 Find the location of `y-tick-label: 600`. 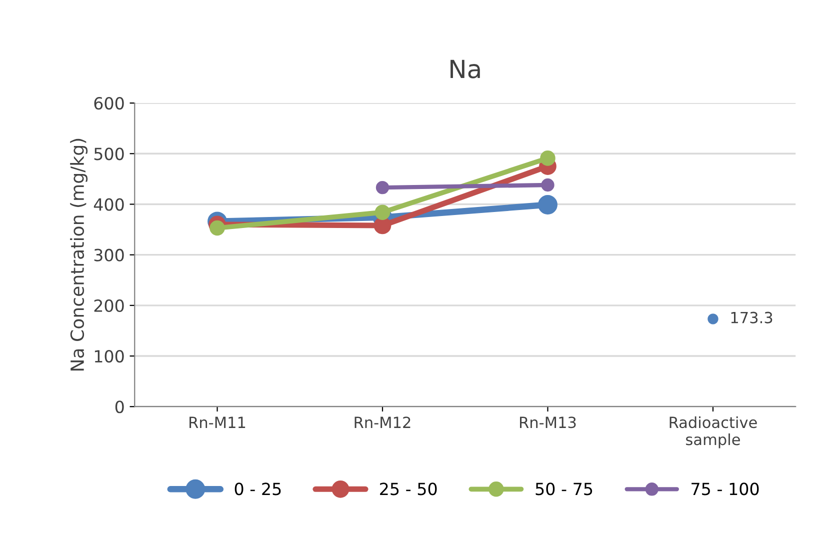

y-tick-label: 600 is located at coordinates (109, 103).